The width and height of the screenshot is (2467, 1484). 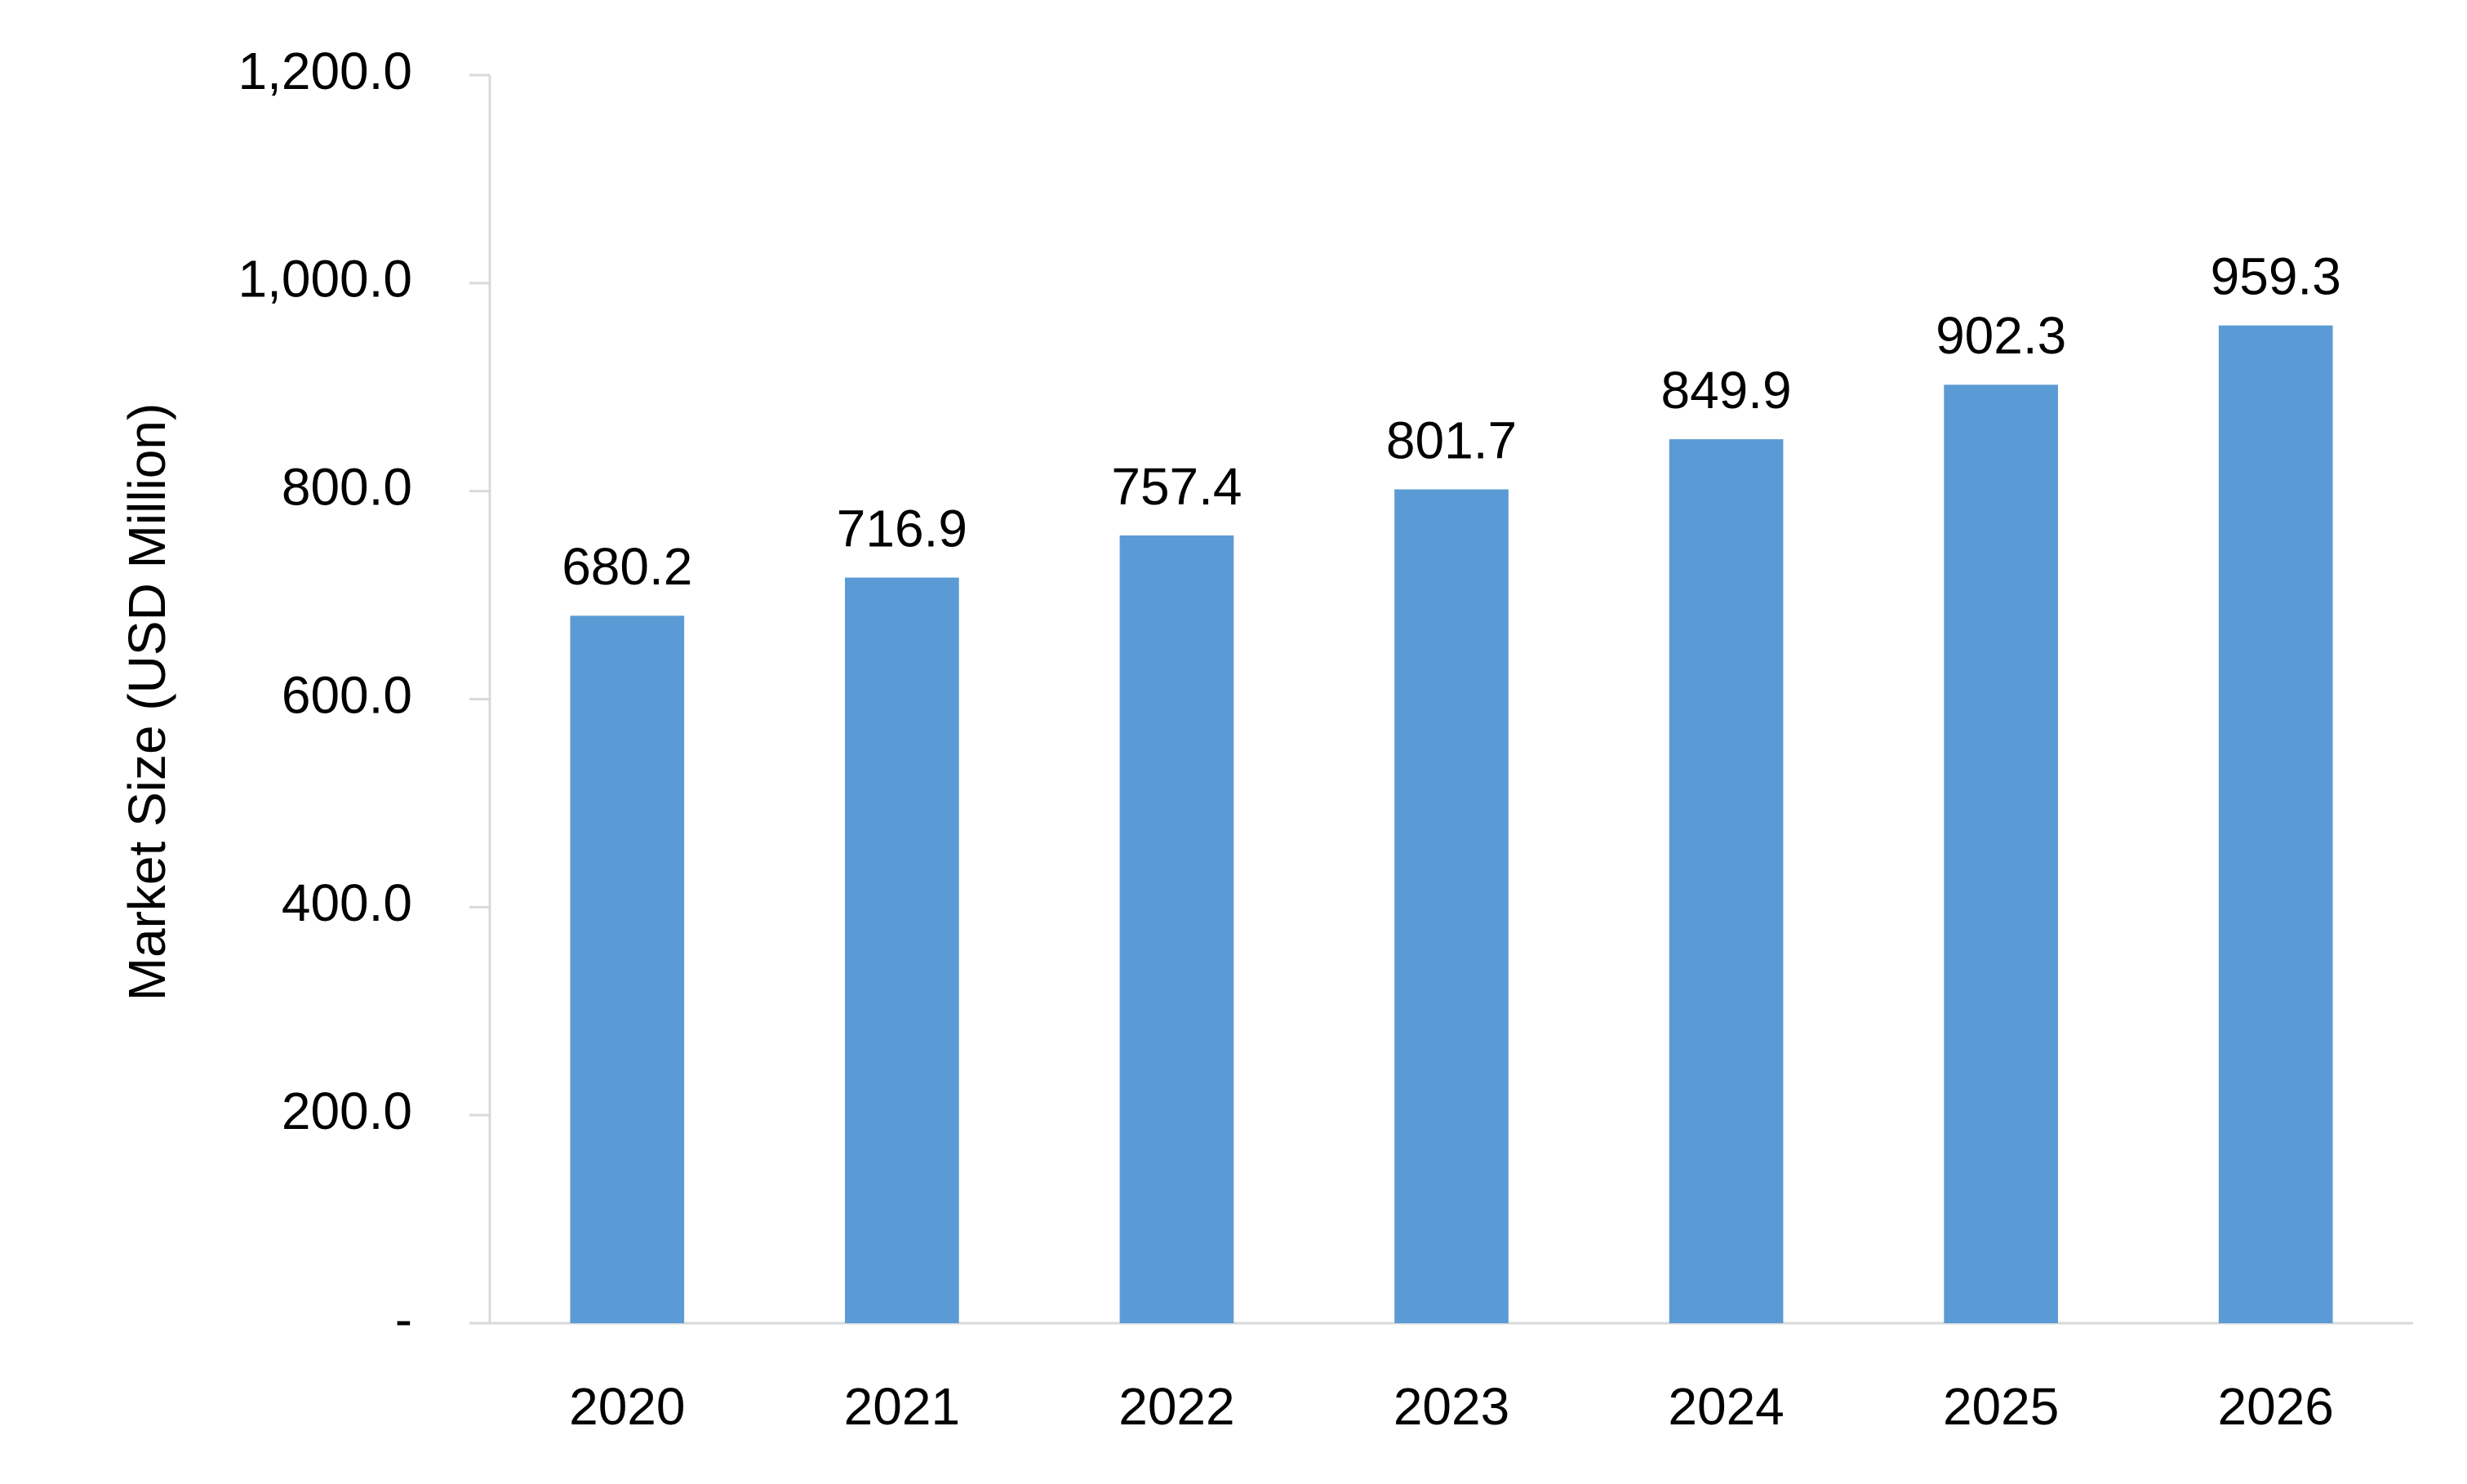 I want to click on y-tick-label: 1,200.0, so click(x=325, y=71).